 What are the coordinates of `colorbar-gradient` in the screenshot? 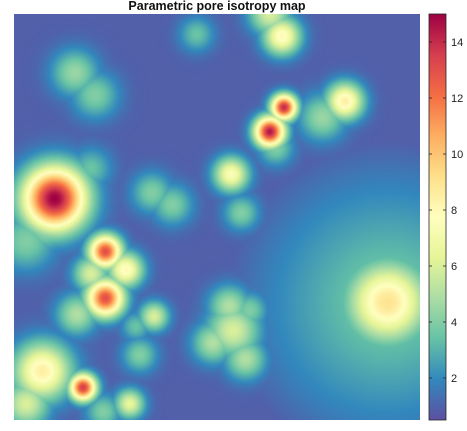 It's located at (437, 217).